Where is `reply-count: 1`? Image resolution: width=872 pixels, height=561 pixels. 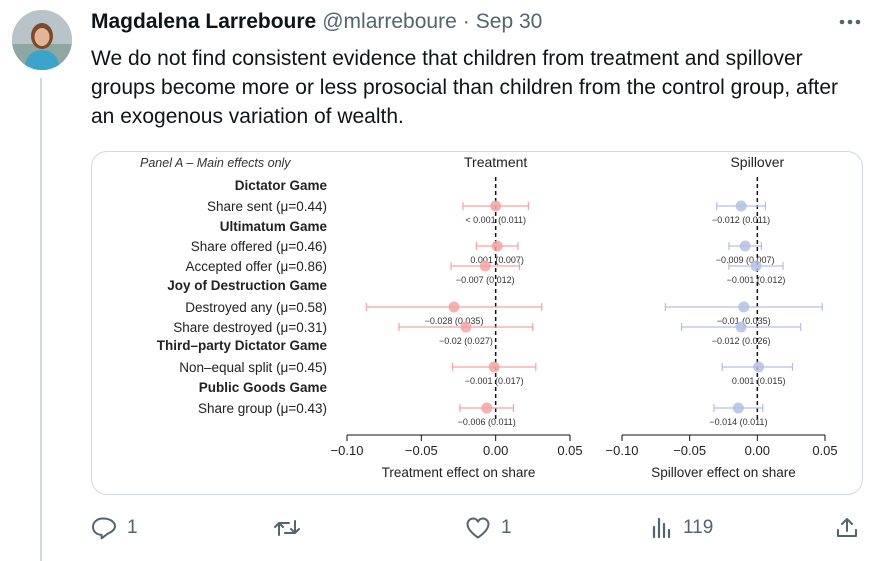
reply-count: 1 is located at coordinates (132, 527).